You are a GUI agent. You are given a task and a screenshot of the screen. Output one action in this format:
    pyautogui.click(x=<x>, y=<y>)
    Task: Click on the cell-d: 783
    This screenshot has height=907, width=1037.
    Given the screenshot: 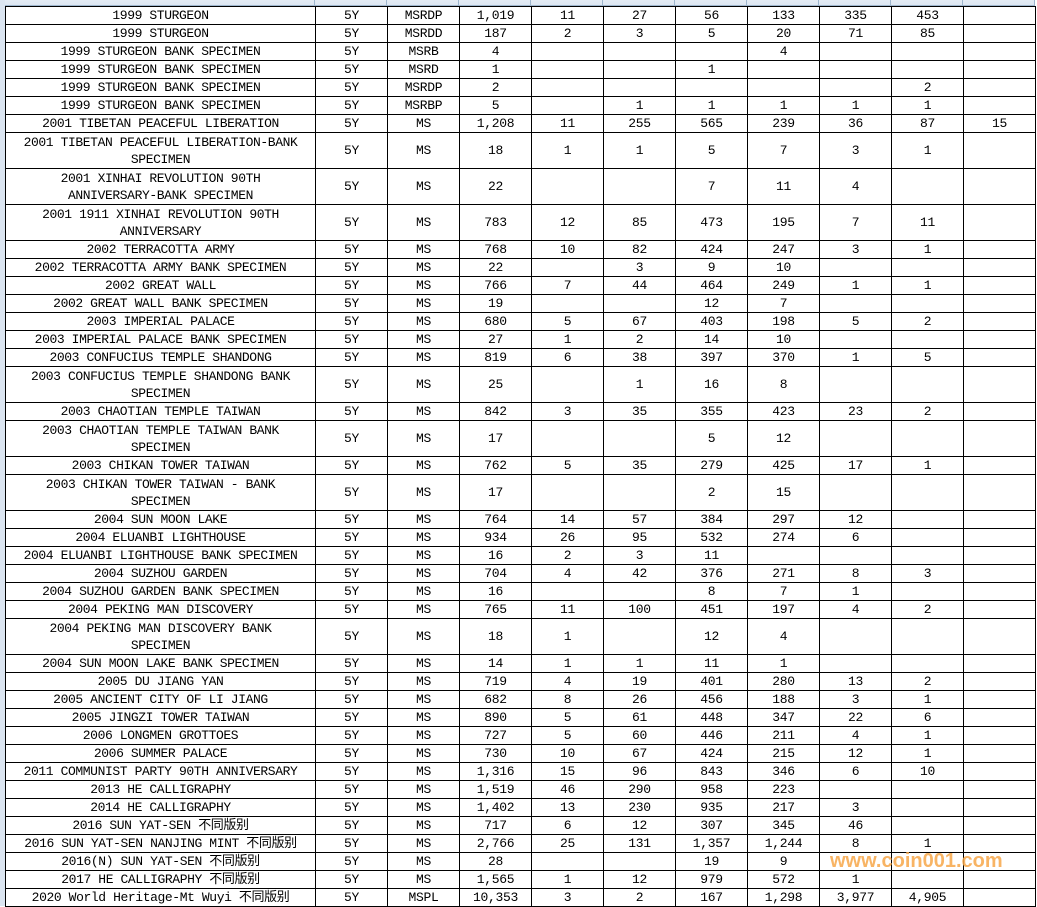 What is the action you would take?
    pyautogui.click(x=495, y=222)
    